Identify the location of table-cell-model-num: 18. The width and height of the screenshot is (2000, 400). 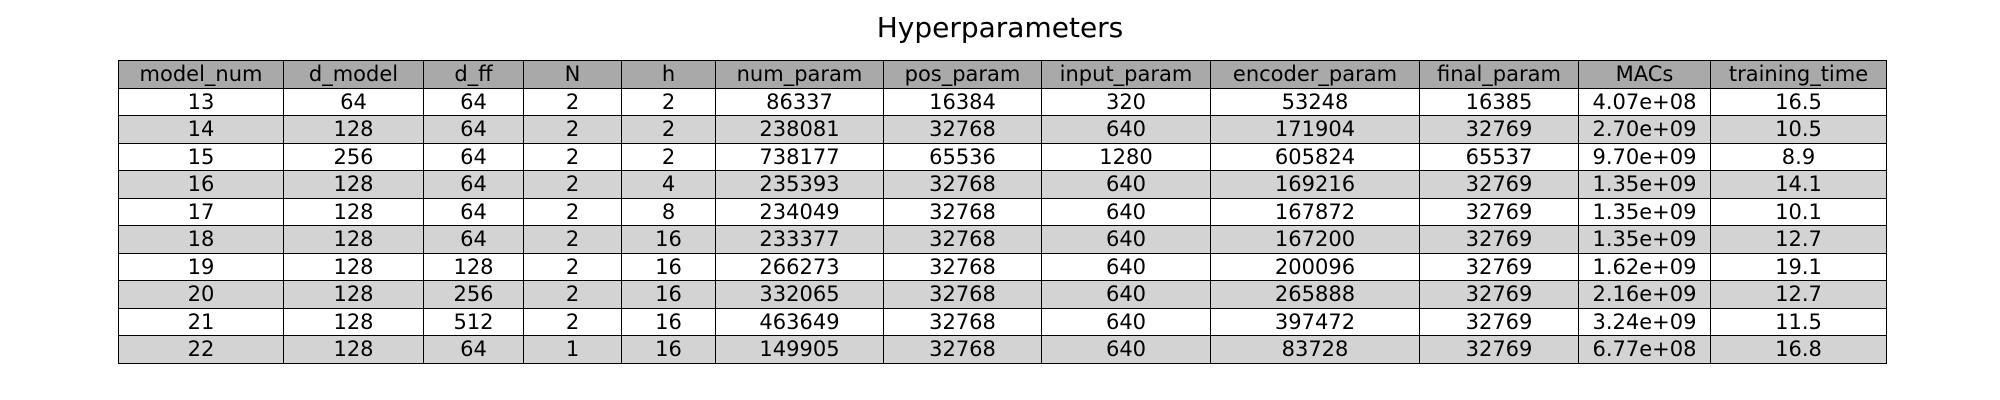
(201, 239).